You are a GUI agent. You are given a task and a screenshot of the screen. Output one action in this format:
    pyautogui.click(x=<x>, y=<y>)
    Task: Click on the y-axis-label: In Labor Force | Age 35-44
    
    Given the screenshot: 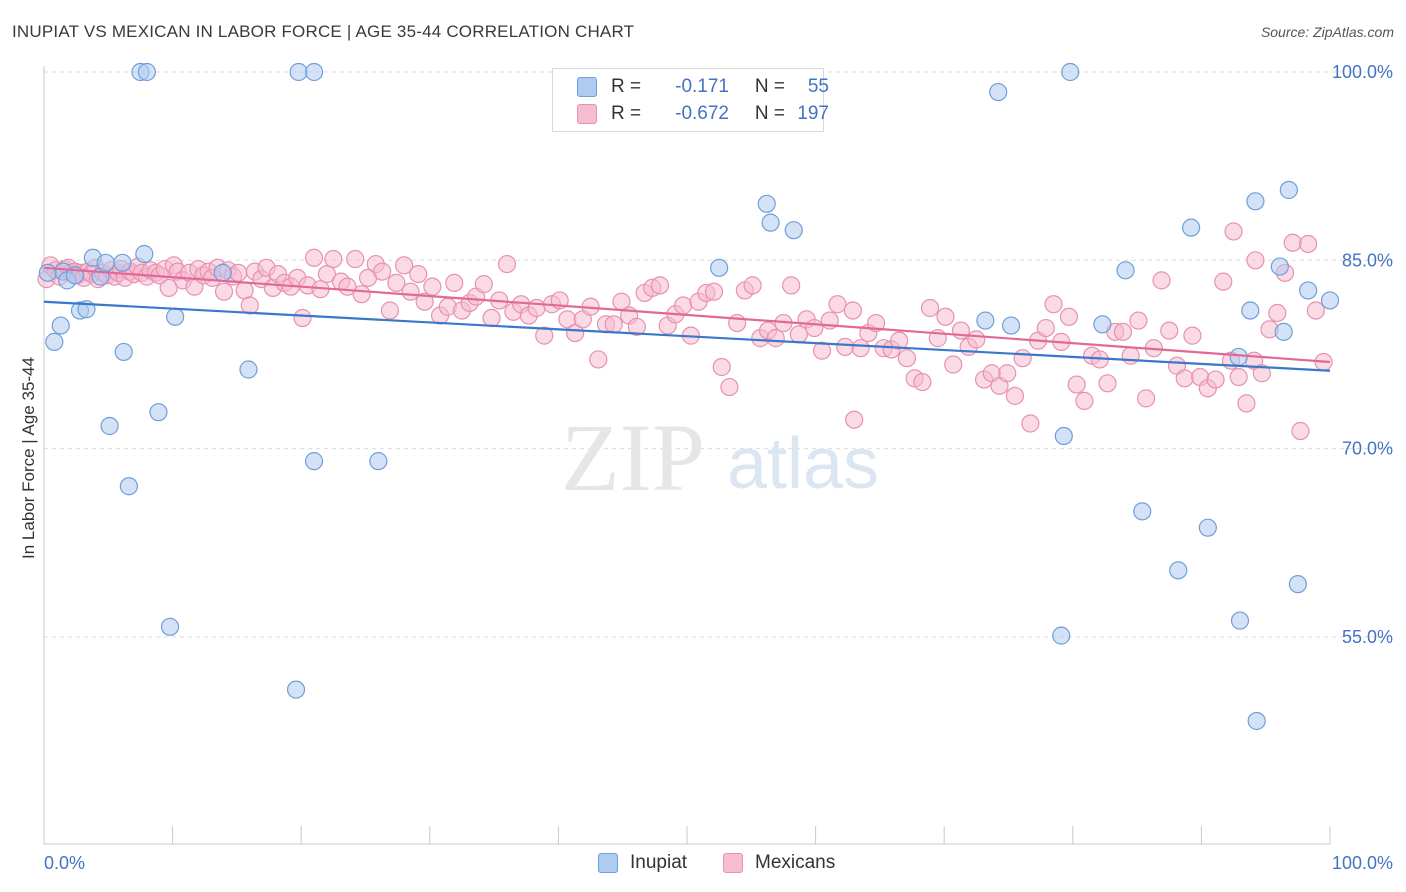 What is the action you would take?
    pyautogui.click(x=28, y=458)
    